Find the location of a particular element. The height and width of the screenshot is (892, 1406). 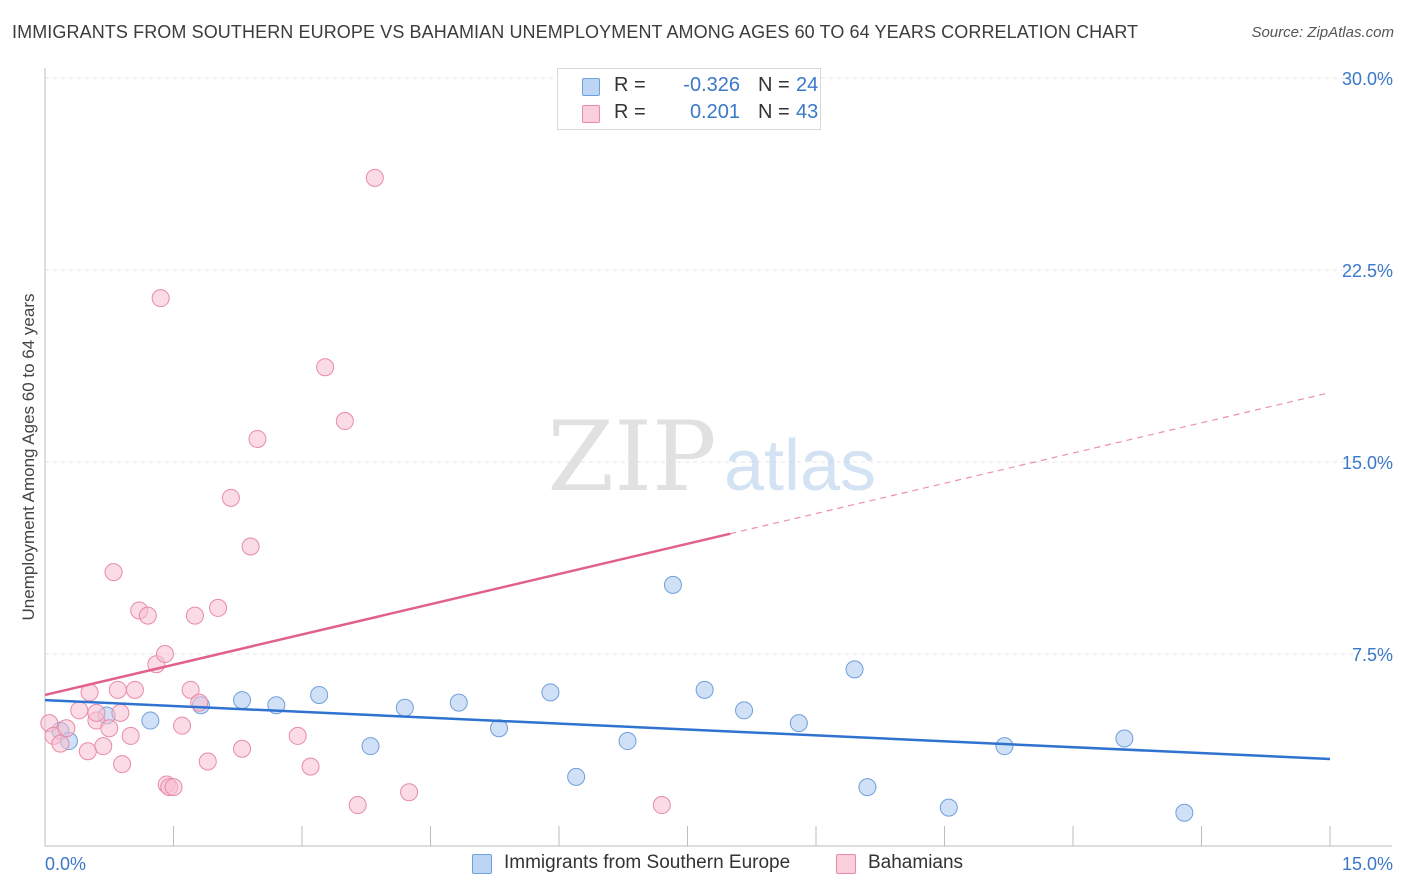

x-tick-label: 0.0% is located at coordinates (65, 864).